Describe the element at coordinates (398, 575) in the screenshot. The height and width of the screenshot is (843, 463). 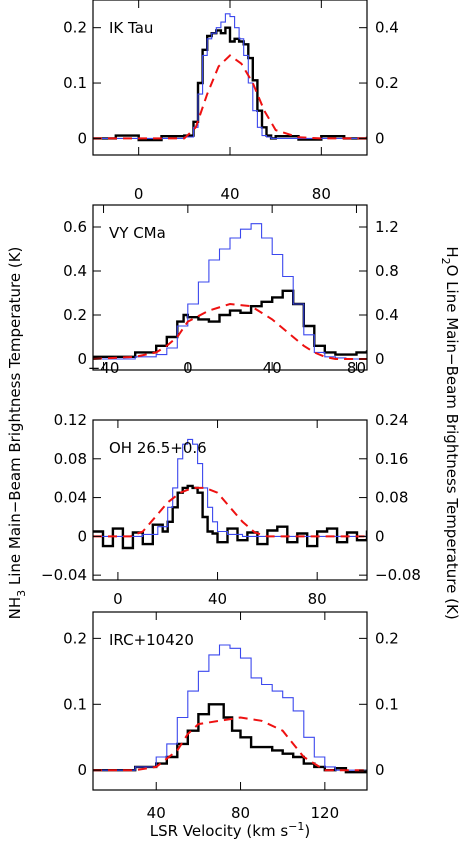
I see `y-tick-label-right: −0.08` at that location.